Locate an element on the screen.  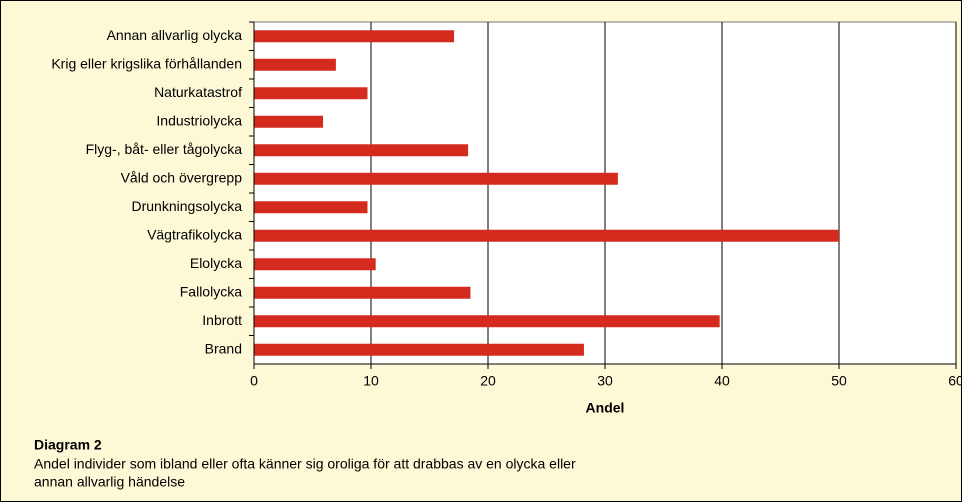
y-tick-label: Krig eller krigslika förhållanden is located at coordinates (146, 63).